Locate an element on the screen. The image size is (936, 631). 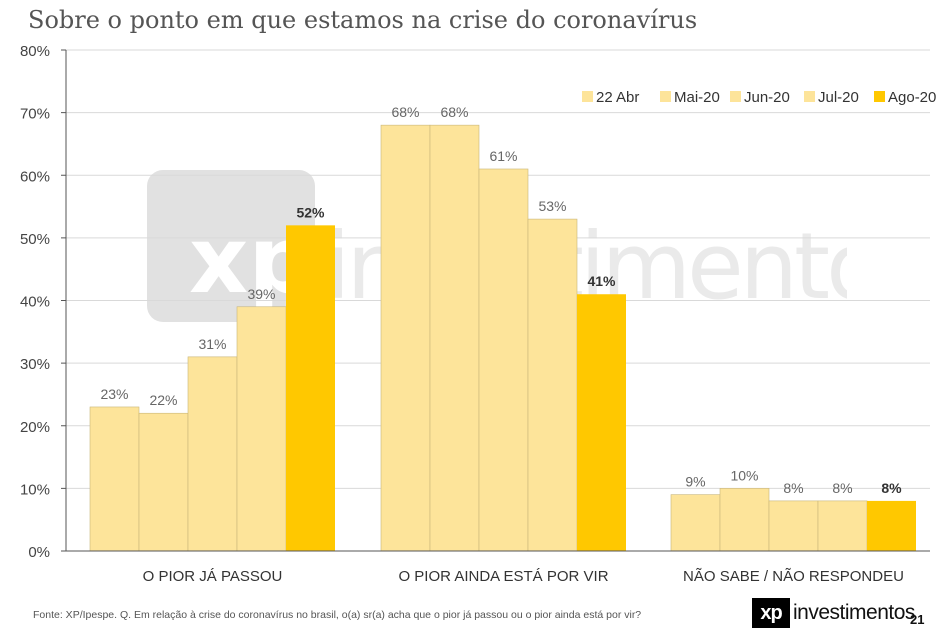
y-tick-label: 20% is located at coordinates (35, 427).